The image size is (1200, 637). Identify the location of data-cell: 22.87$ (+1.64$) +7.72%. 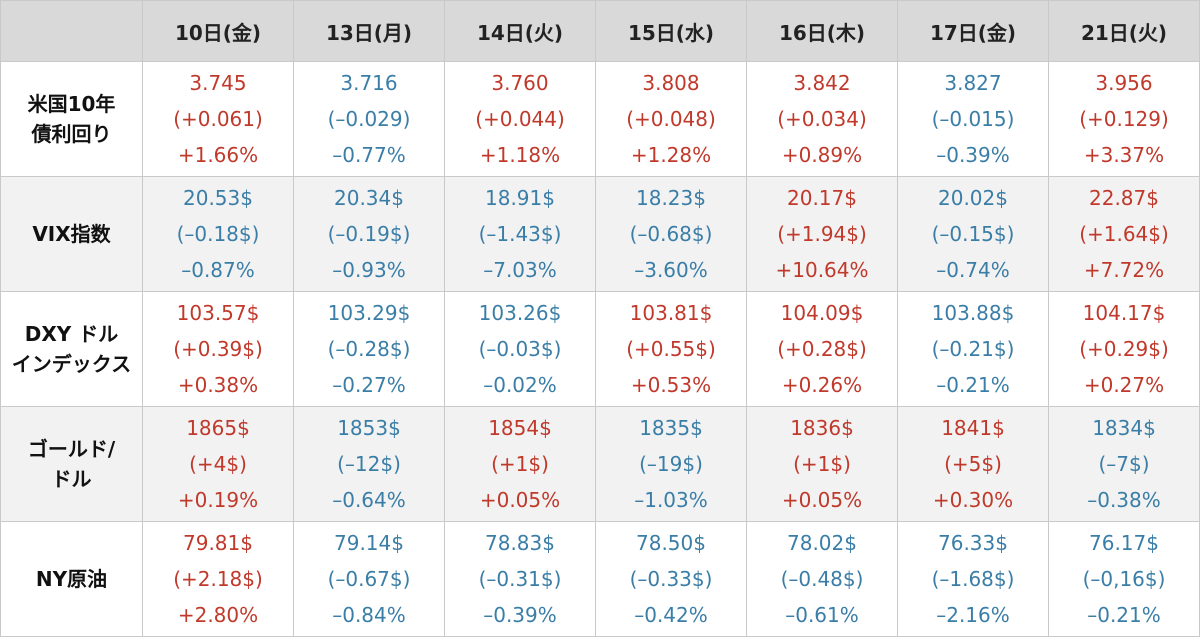
(1124, 234).